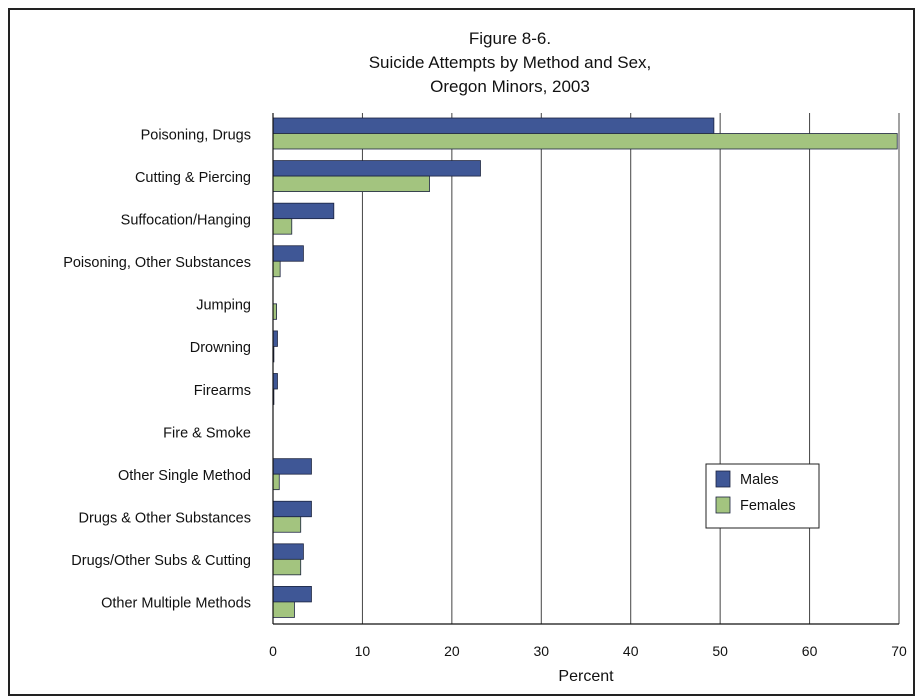 This screenshot has width=919, height=700. Describe the element at coordinates (165, 519) in the screenshot. I see `category-label-9: Drugs & Other Substances` at that location.